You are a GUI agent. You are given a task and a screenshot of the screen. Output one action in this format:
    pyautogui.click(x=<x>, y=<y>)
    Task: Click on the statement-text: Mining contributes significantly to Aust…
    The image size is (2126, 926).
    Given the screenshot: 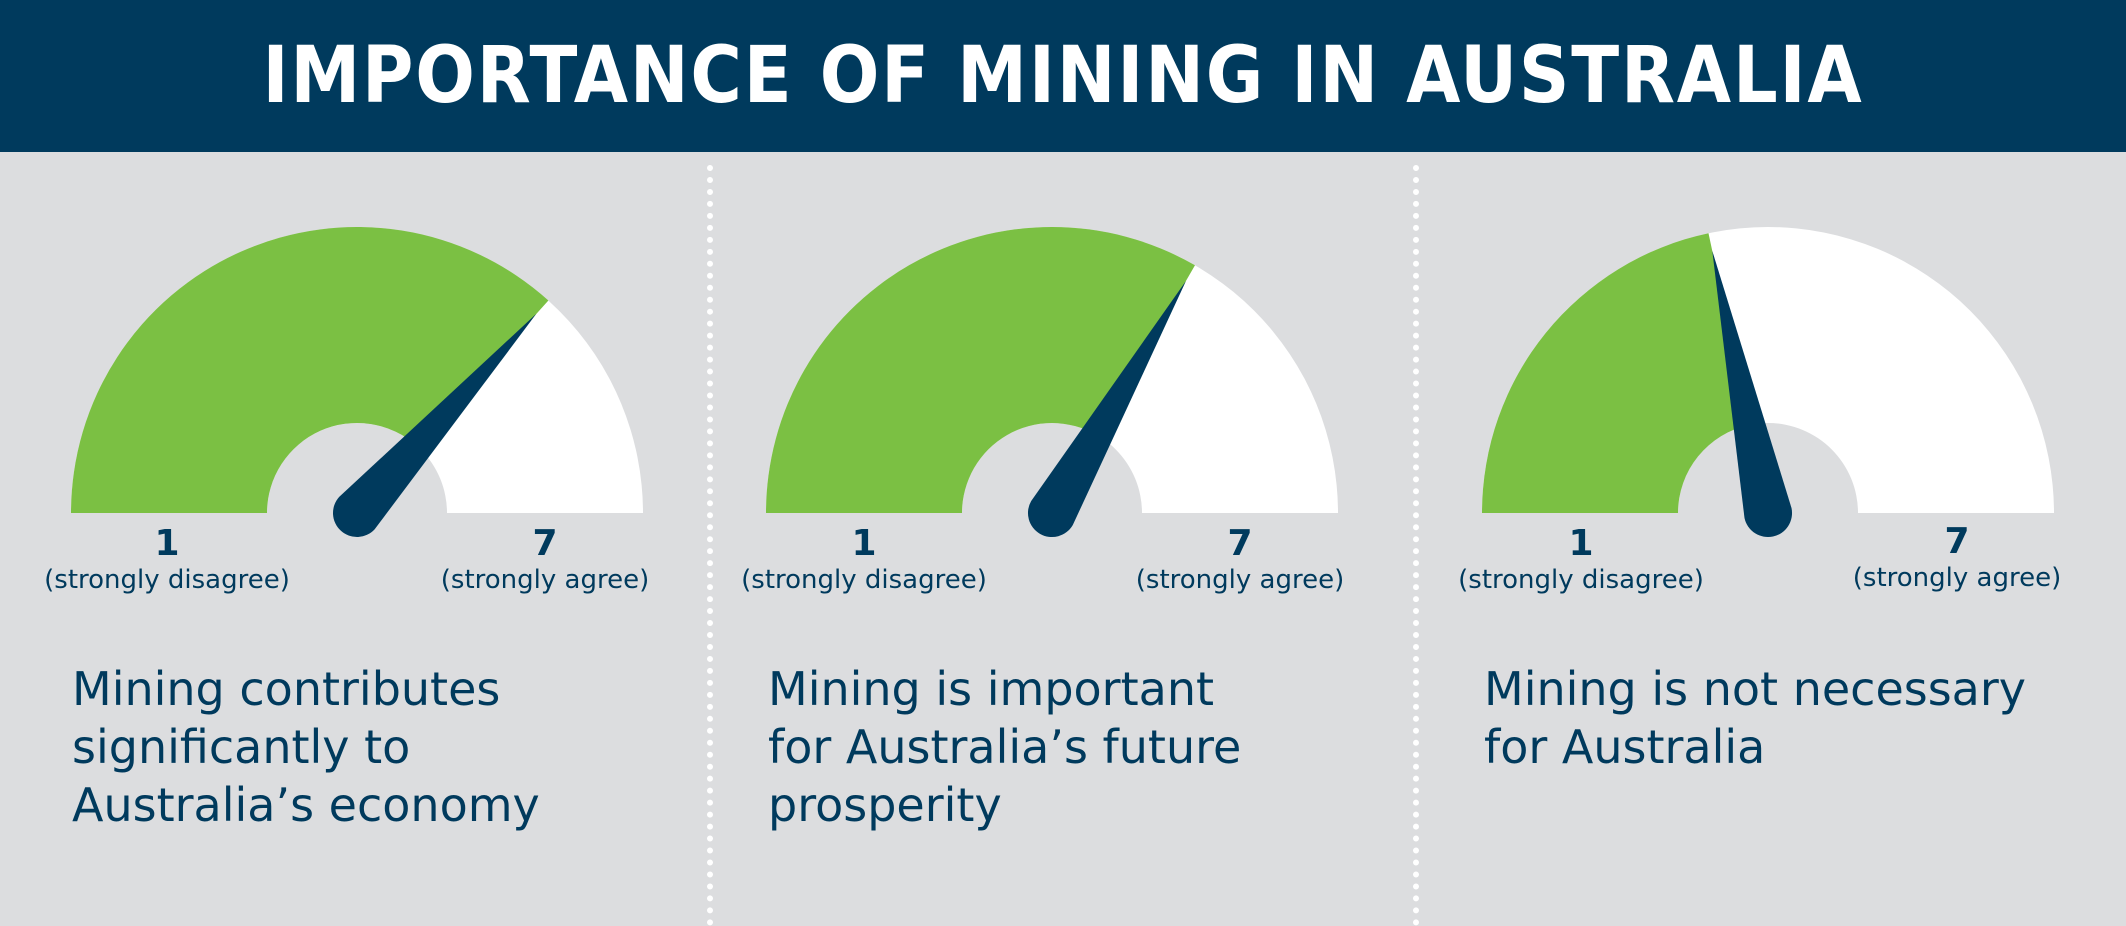 What is the action you would take?
    pyautogui.click(x=306, y=747)
    